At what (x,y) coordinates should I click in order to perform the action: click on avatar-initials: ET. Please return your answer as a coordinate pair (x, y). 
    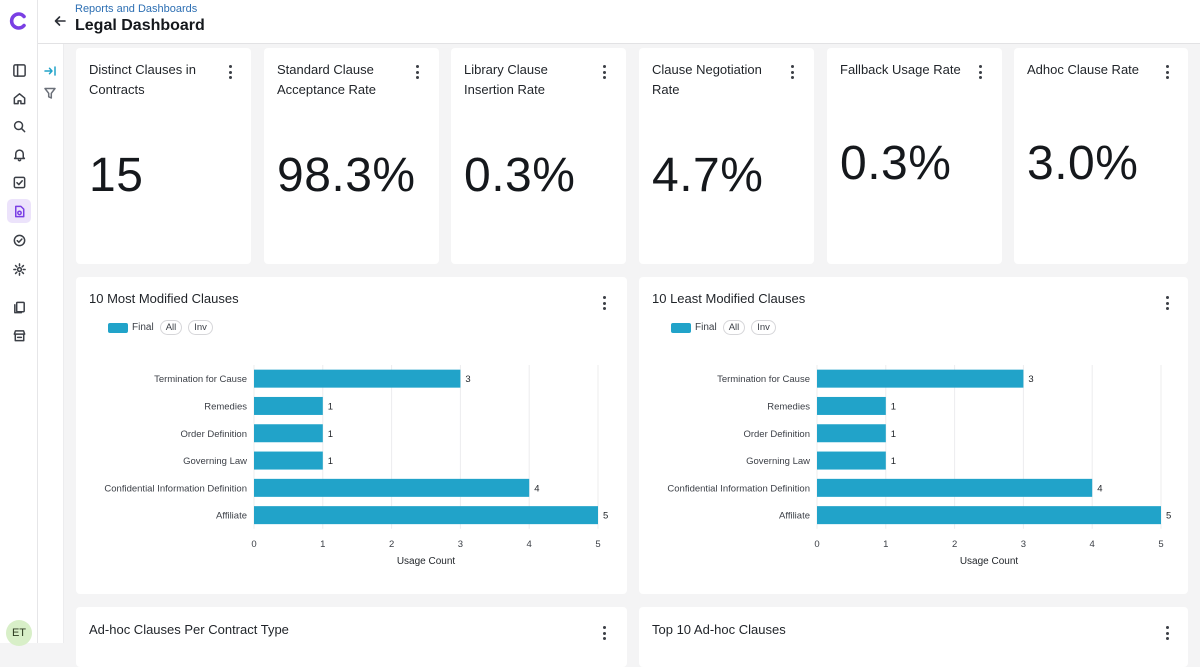
    Looking at the image, I should click on (19, 633).